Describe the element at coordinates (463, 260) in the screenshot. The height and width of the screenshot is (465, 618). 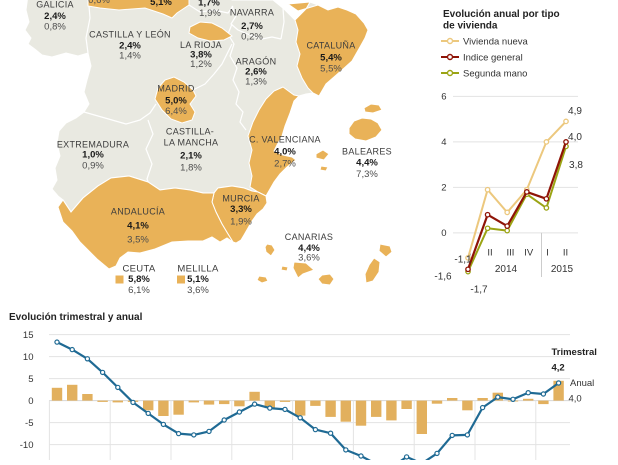
I see `svg-text: -1,1` at that location.